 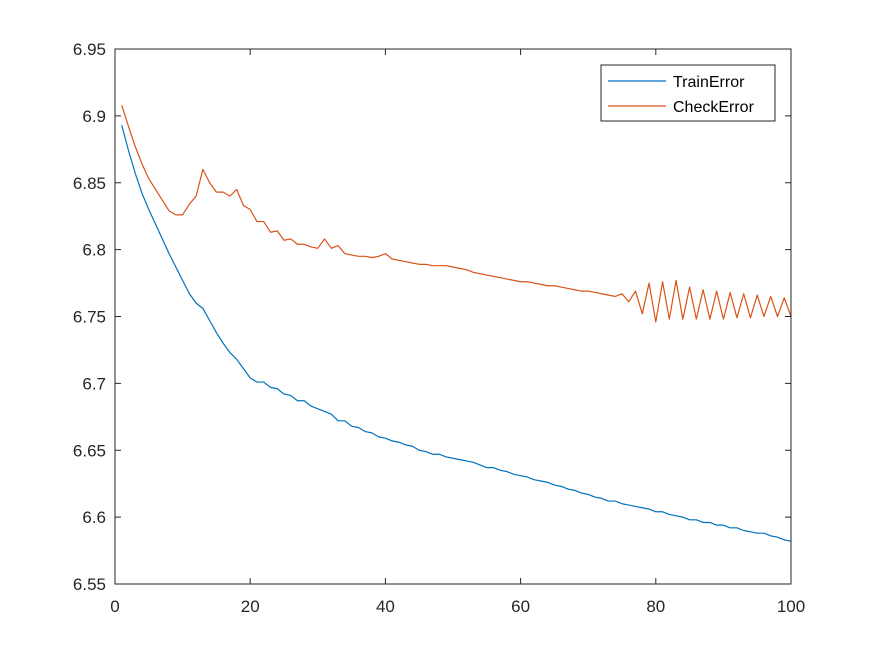 What do you see at coordinates (89, 49) in the screenshot?
I see `y-tick-label: 6.95` at bounding box center [89, 49].